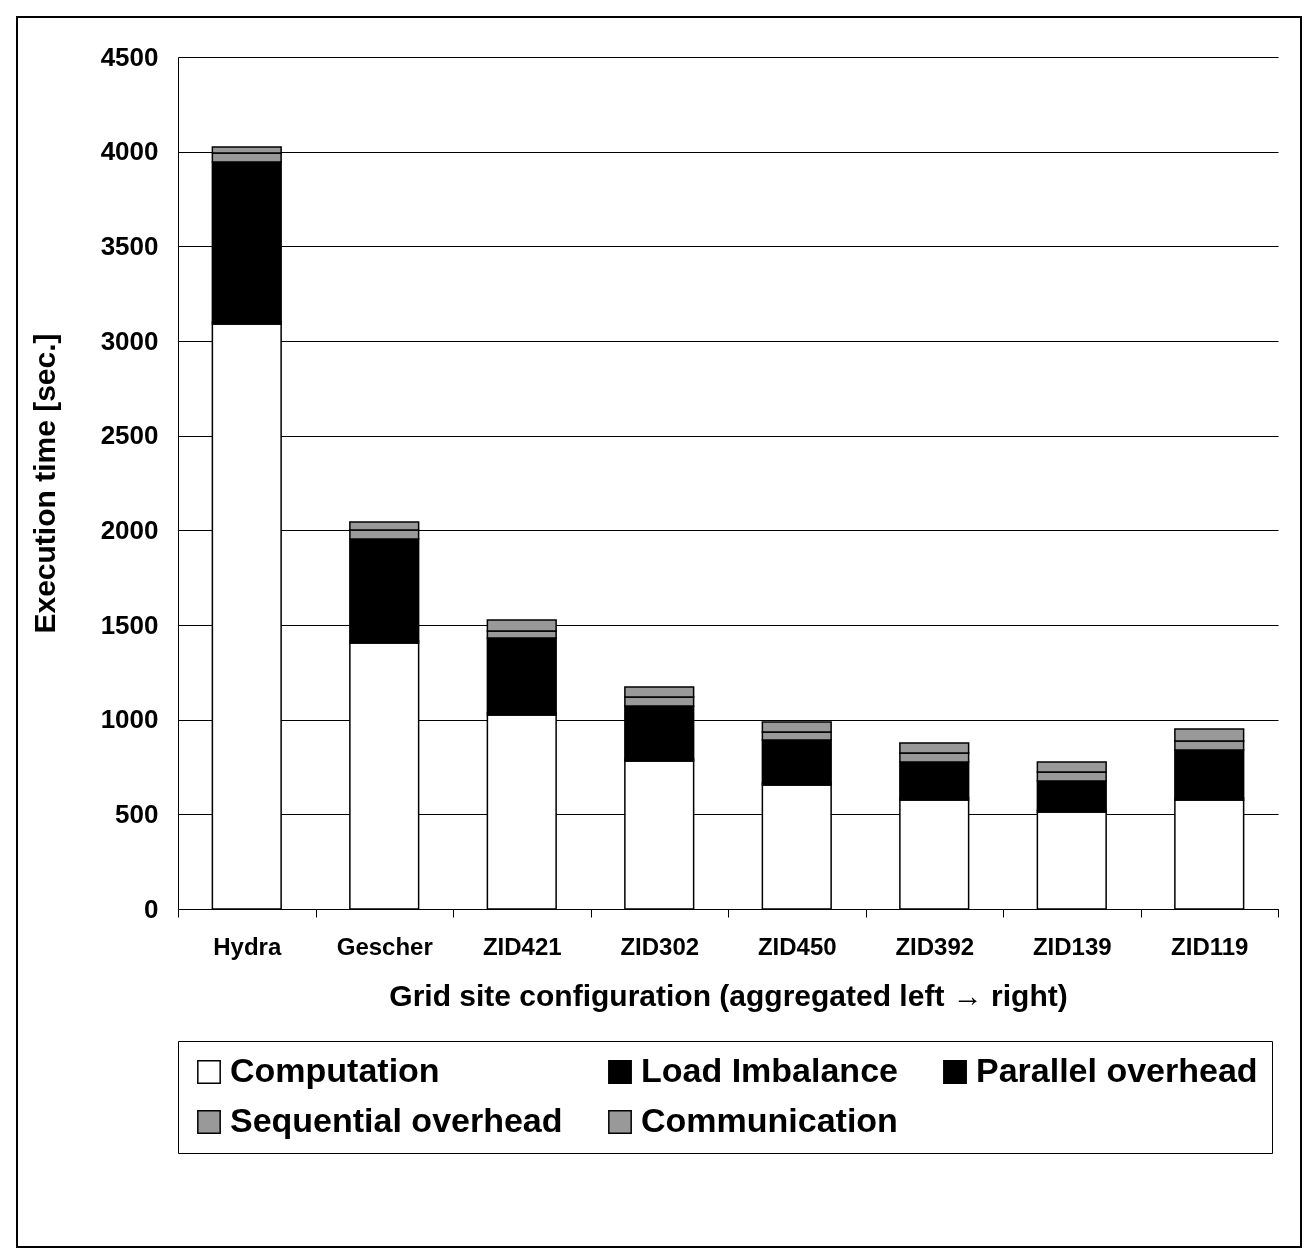 The width and height of the screenshot is (1306, 1254). Describe the element at coordinates (129, 435) in the screenshot. I see `y-tick-label: 2500` at that location.